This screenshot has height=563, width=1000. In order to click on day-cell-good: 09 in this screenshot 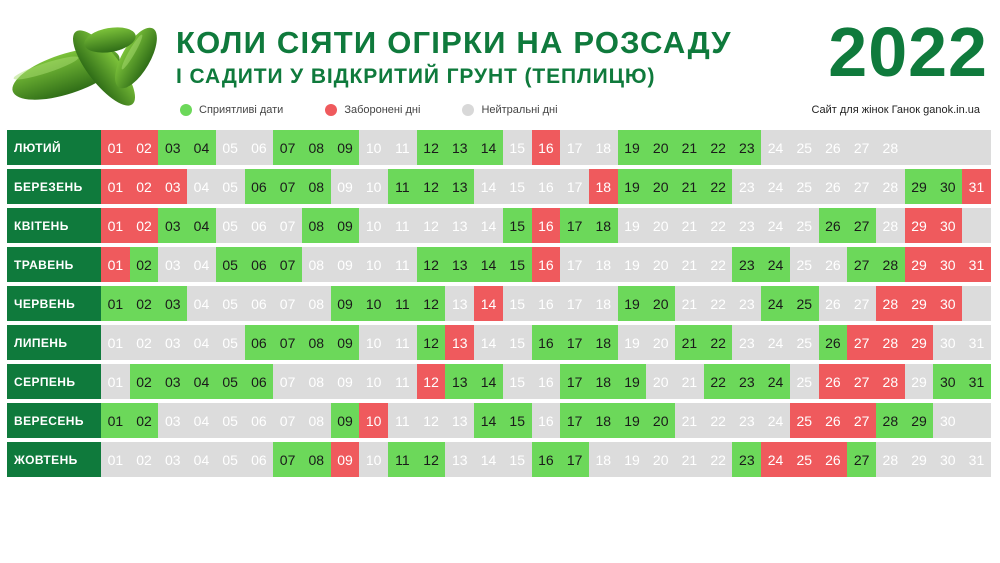, I will do `click(345, 147)`.